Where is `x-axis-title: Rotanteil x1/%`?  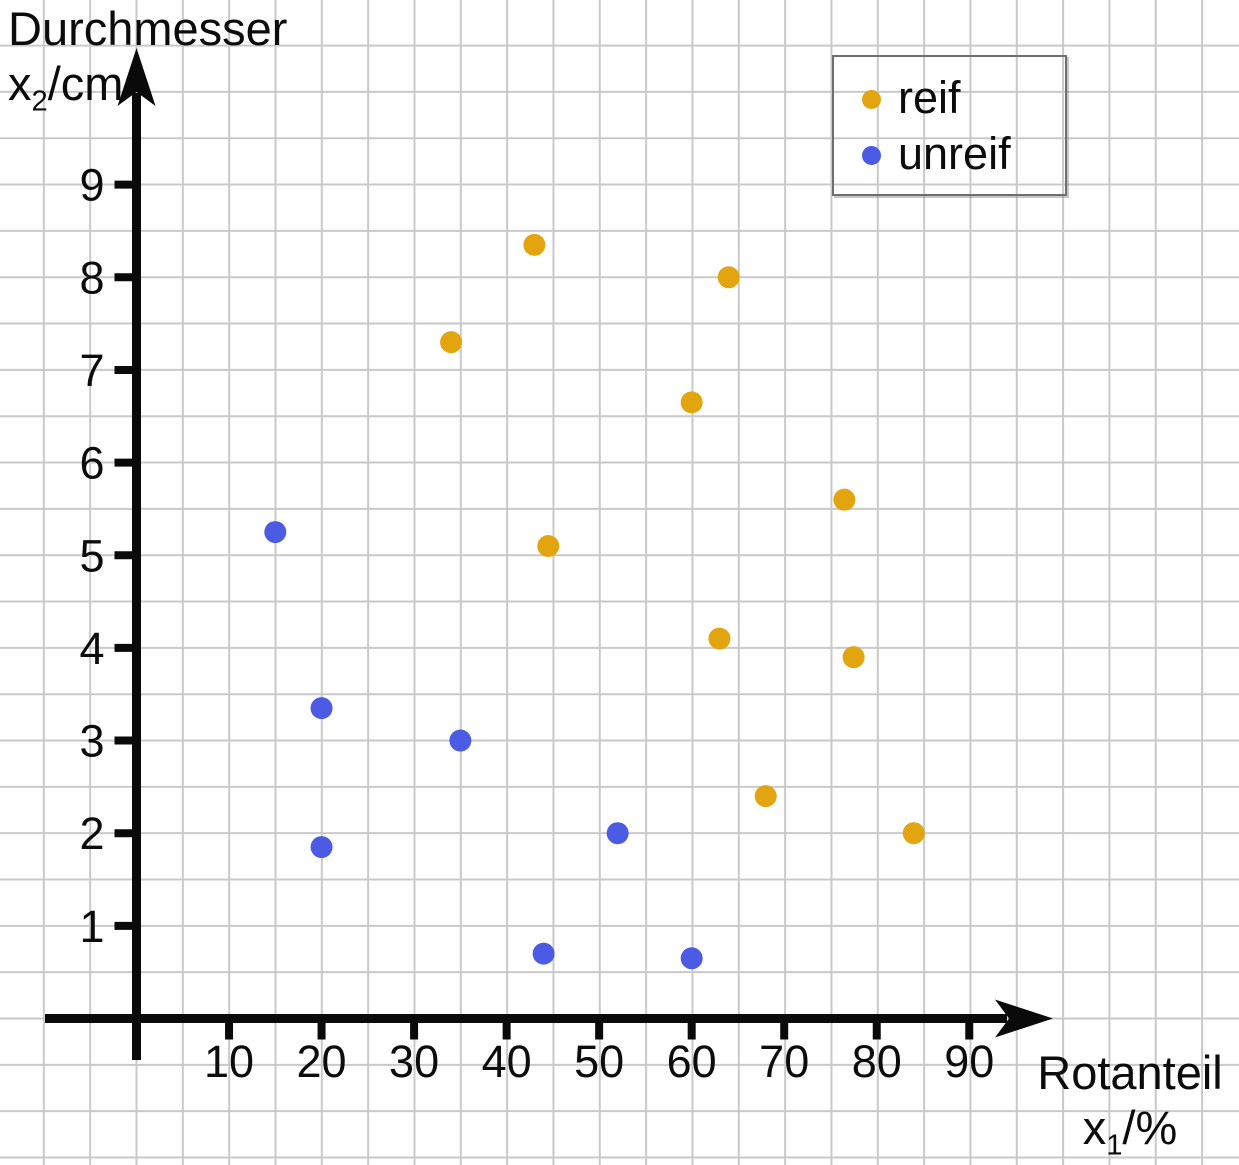
x-axis-title: Rotanteil x1/% is located at coordinates (1130, 1104).